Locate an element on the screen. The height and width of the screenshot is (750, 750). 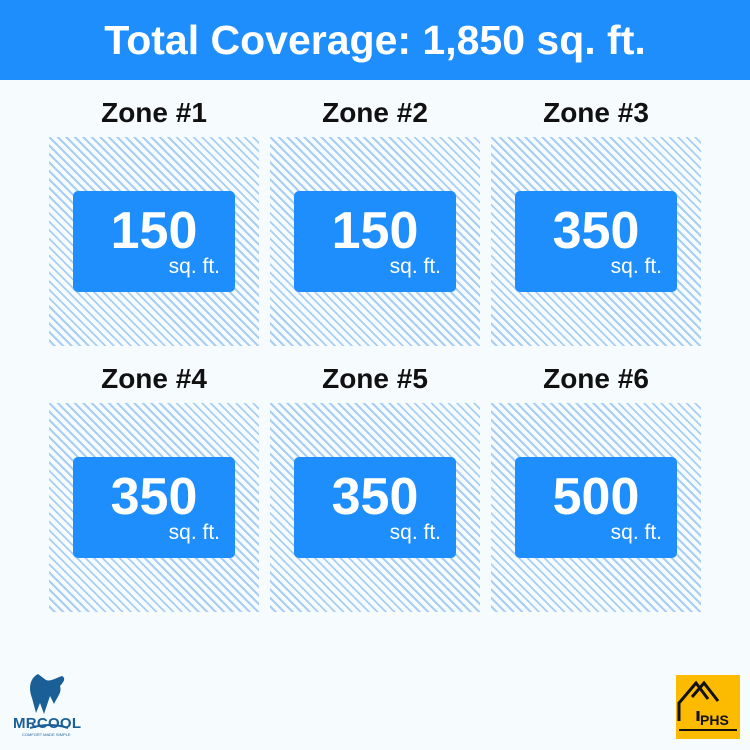
mrcool-logo: MRCOOL COMFORT MADE SIMPLE is located at coordinates (60, 703).